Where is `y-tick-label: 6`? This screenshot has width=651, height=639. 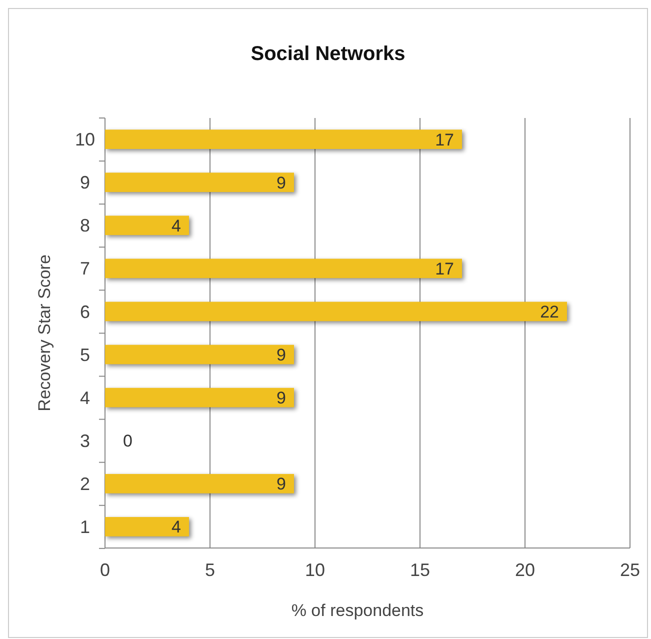 y-tick-label: 6 is located at coordinates (85, 312).